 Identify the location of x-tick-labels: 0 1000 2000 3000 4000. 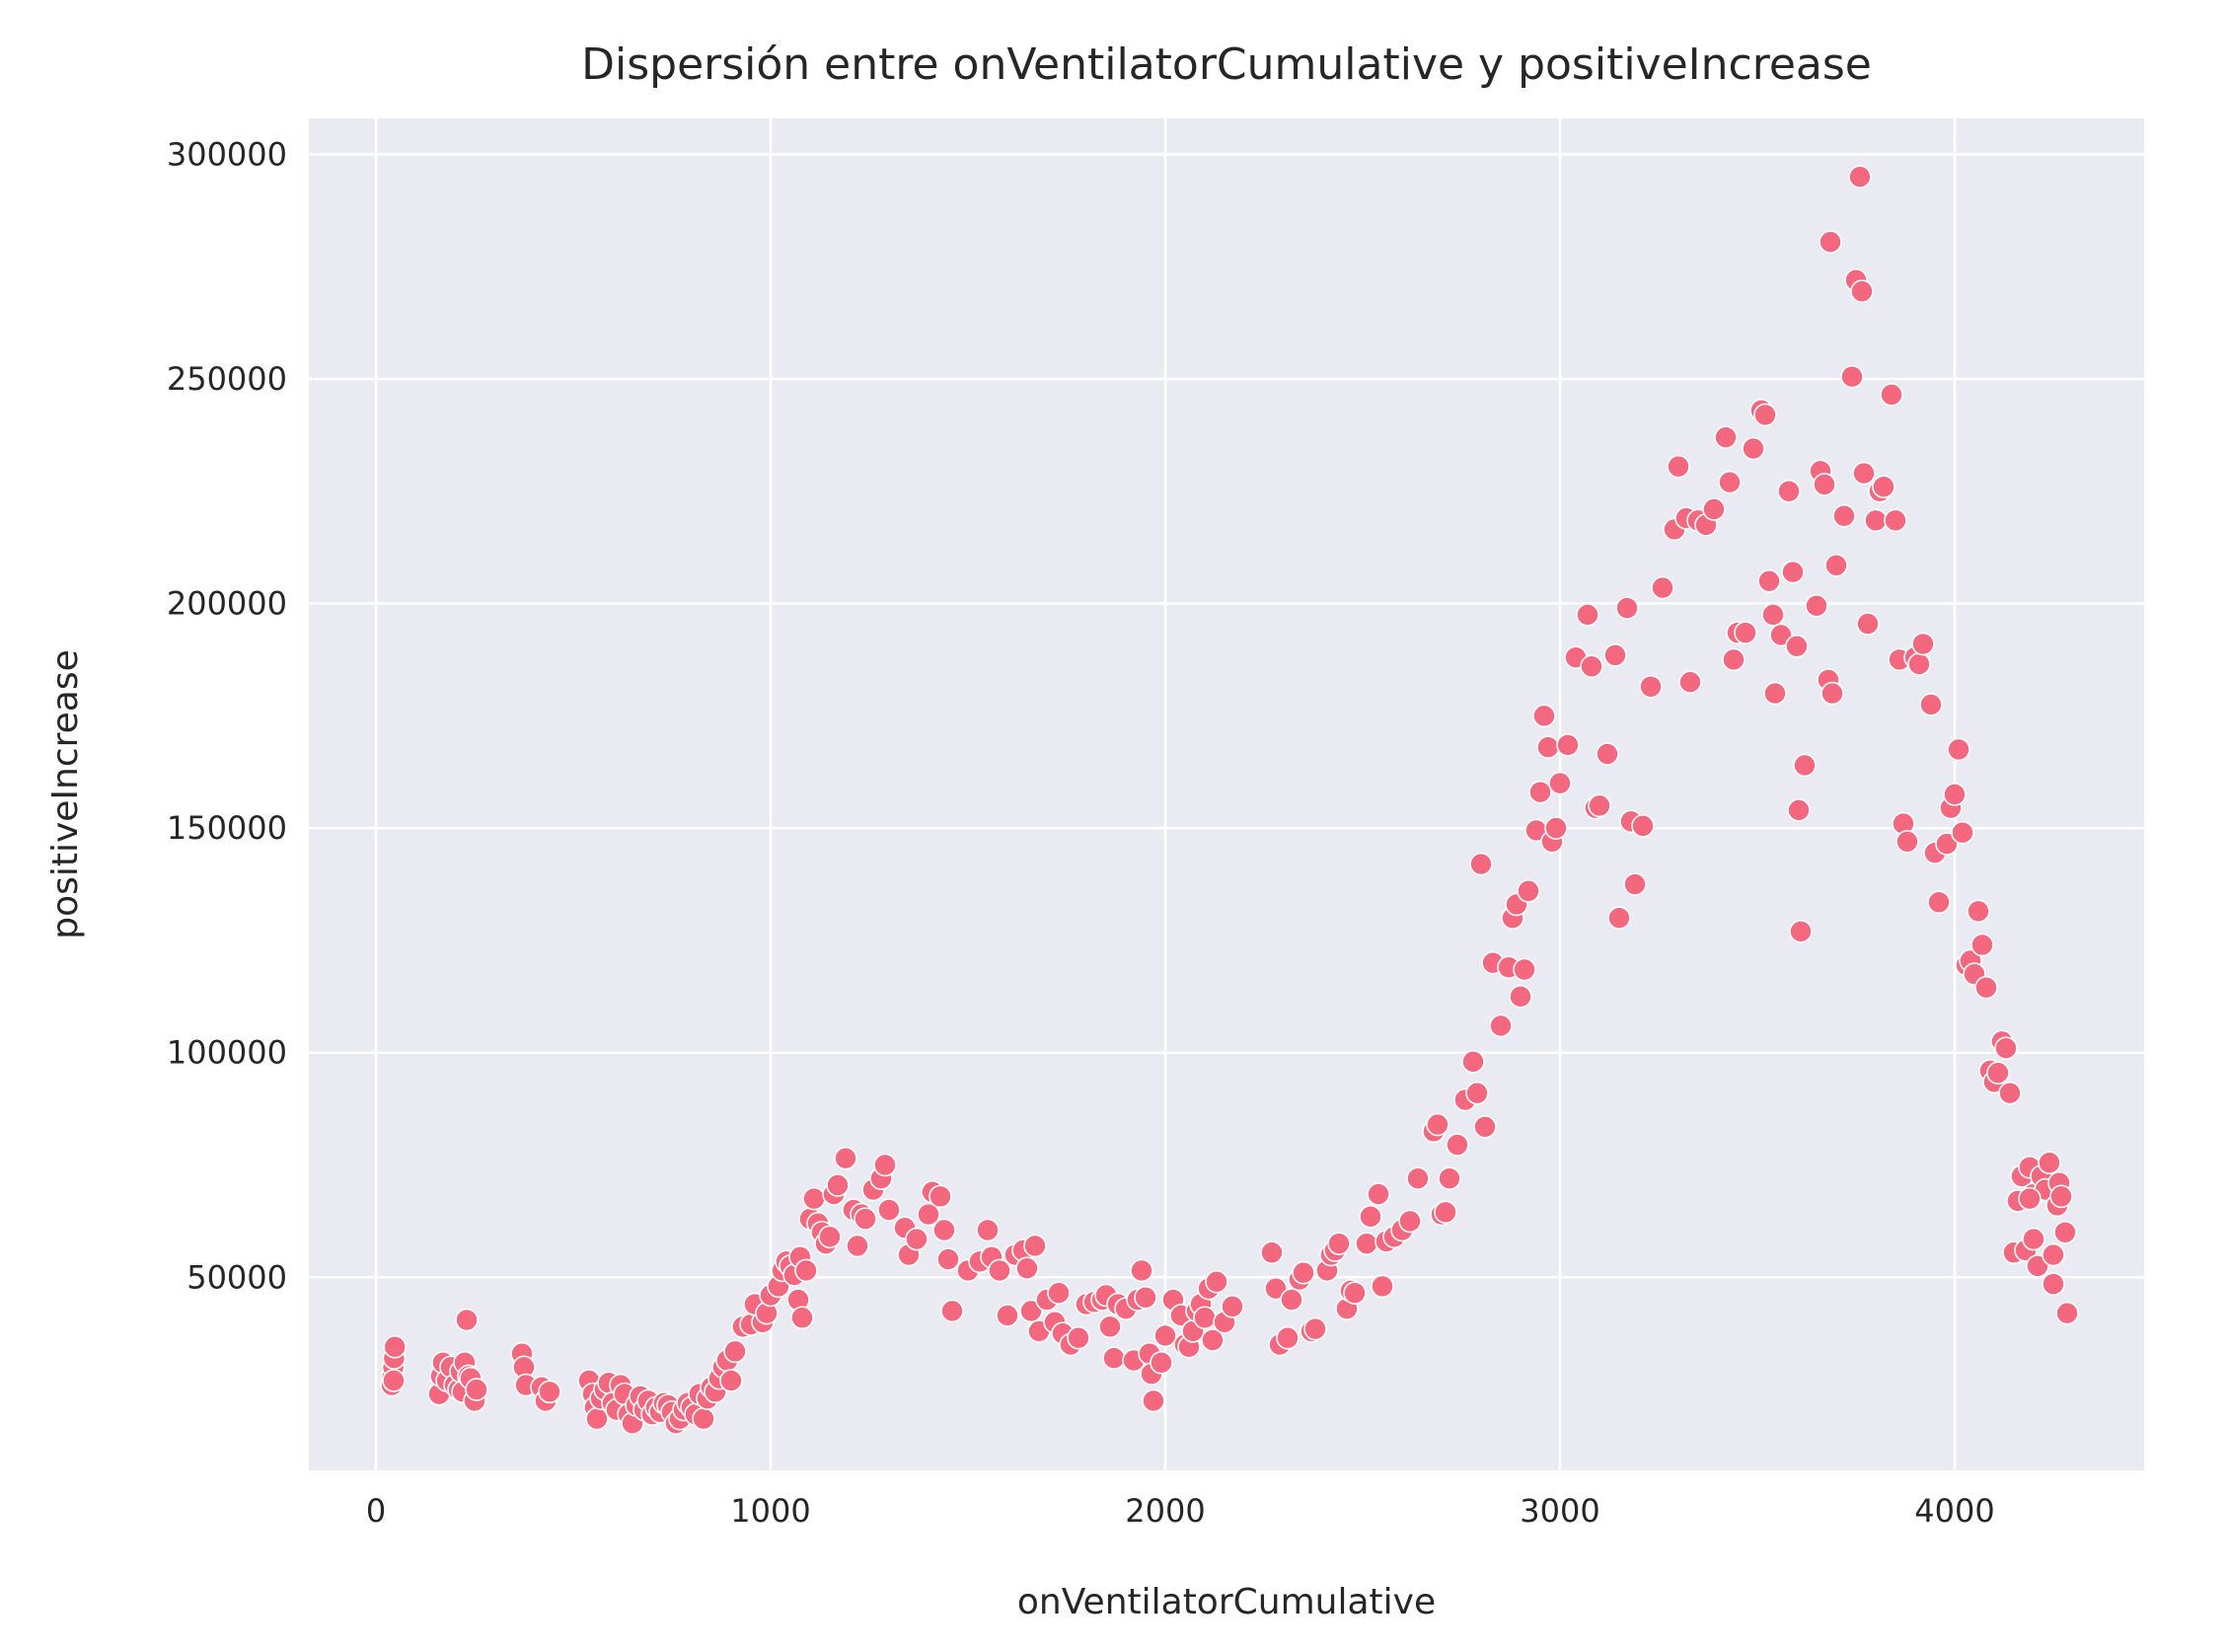
(1180, 1511).